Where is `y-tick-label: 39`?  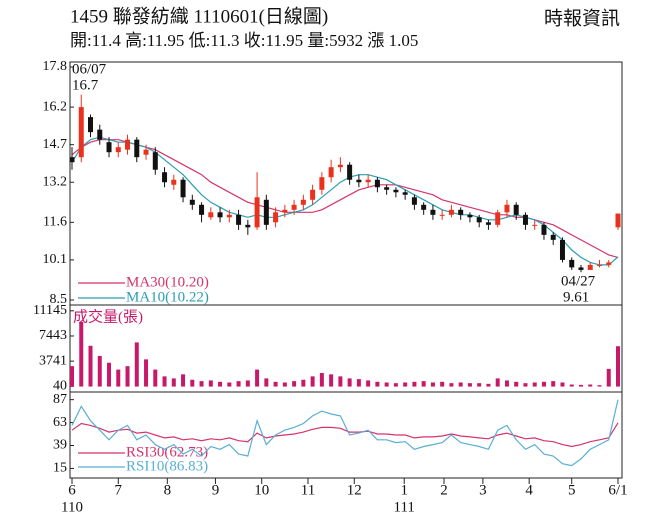
y-tick-label: 39 is located at coordinates (60, 445).